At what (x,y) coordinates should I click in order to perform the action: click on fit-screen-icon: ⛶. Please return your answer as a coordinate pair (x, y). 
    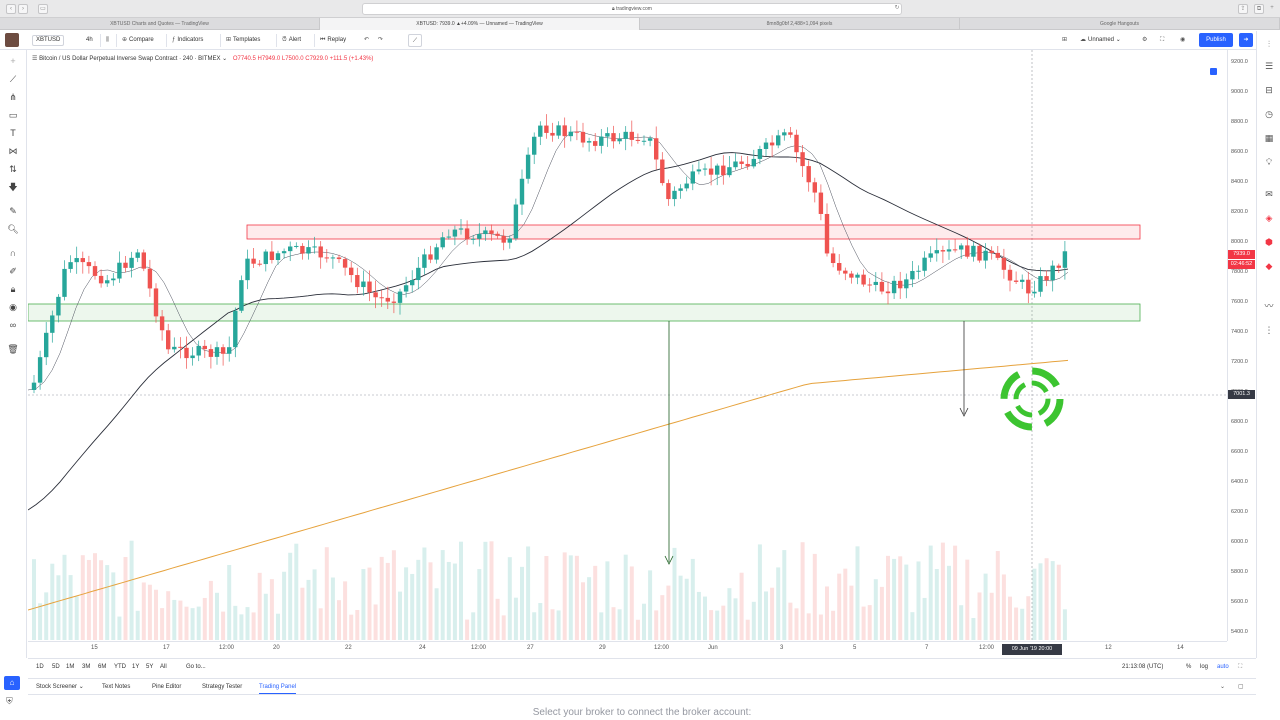
    Looking at the image, I should click on (1240, 667).